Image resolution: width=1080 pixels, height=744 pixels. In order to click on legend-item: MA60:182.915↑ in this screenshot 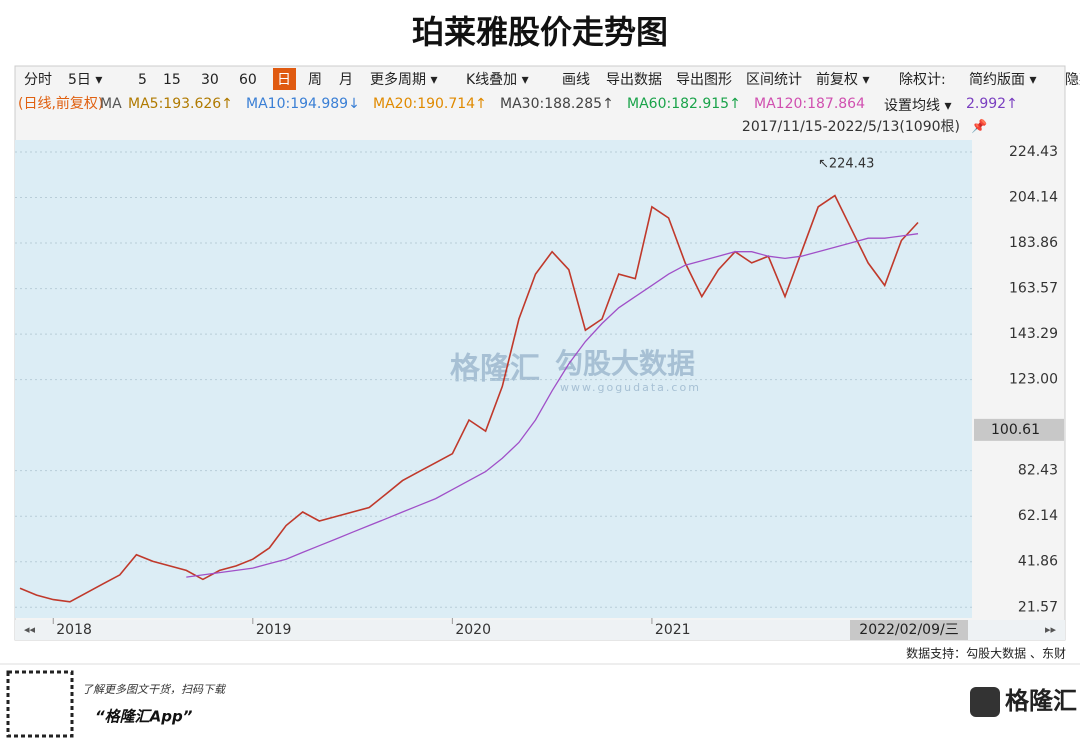, I will do `click(684, 104)`.